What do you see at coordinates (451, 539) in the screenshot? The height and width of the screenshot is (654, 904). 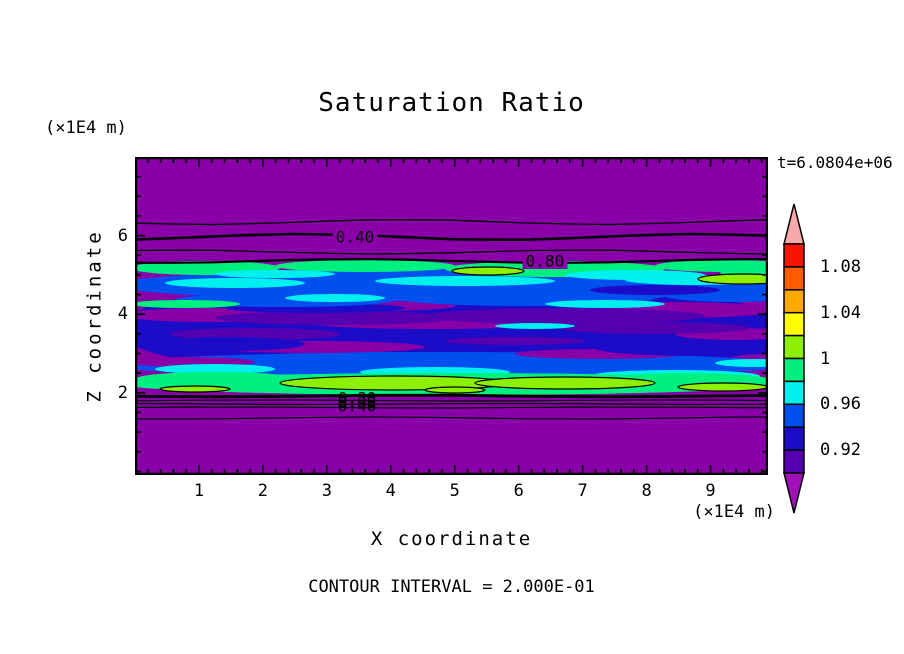 I see `x-axis-label: X coordinate` at bounding box center [451, 539].